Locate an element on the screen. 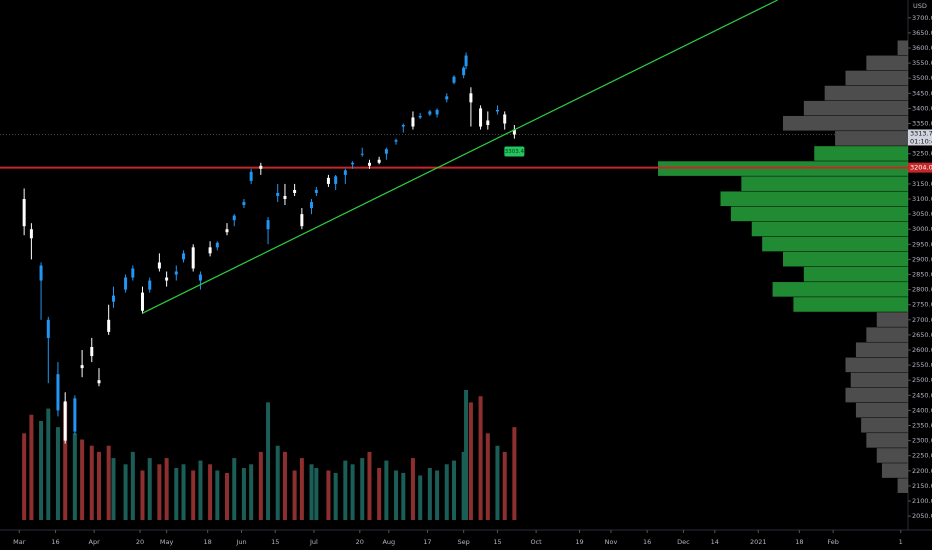 The image size is (932, 550). x-tick-label: Oct is located at coordinates (536, 542).